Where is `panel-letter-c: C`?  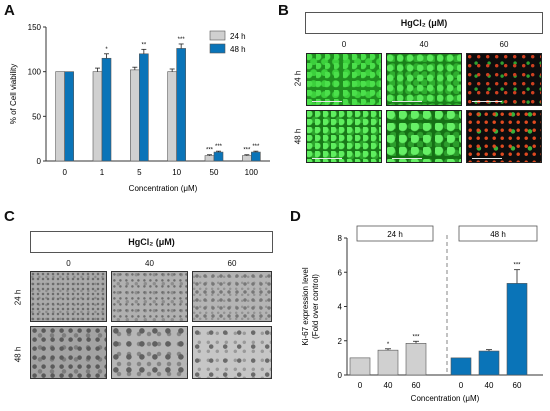
panel-letter-c: C is located at coordinates (9, 216).